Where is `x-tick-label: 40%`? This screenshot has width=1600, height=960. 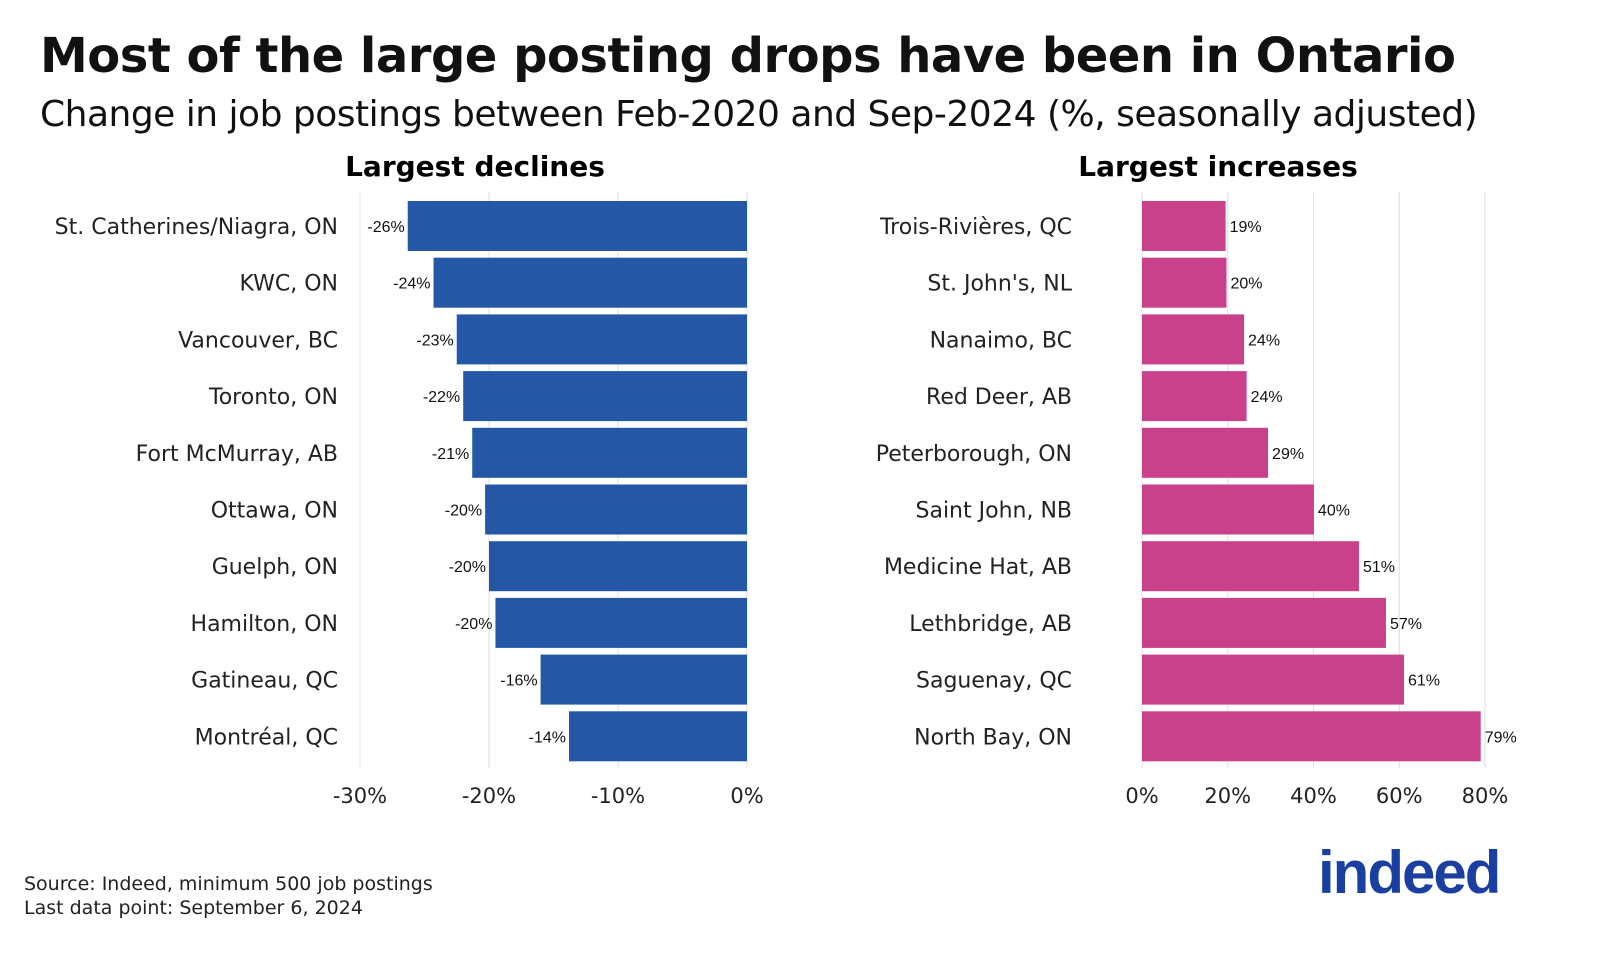
x-tick-label: 40% is located at coordinates (1313, 796).